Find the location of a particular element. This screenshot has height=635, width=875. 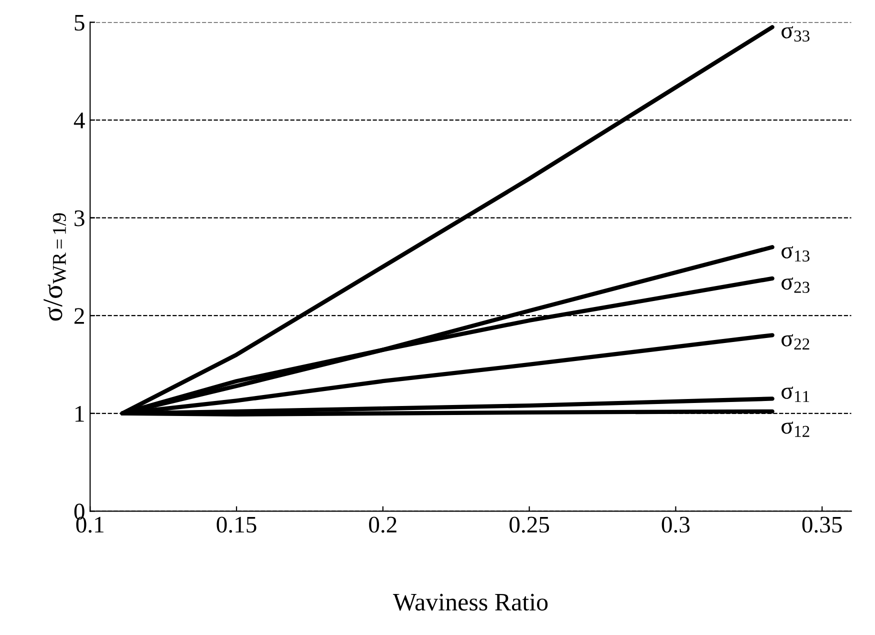

y-axis-title: σ/σ$_{WR=1/9}$ is located at coordinates (55, 267).